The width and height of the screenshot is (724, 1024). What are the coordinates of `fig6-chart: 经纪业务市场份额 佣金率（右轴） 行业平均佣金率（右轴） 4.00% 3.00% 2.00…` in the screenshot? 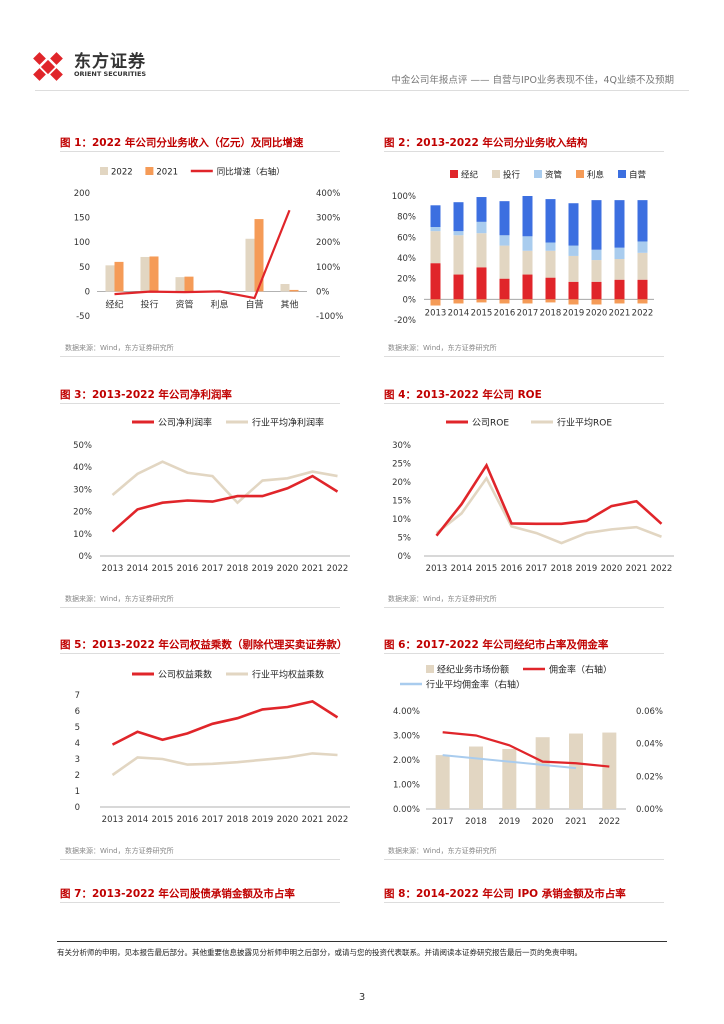 It's located at (528, 746).